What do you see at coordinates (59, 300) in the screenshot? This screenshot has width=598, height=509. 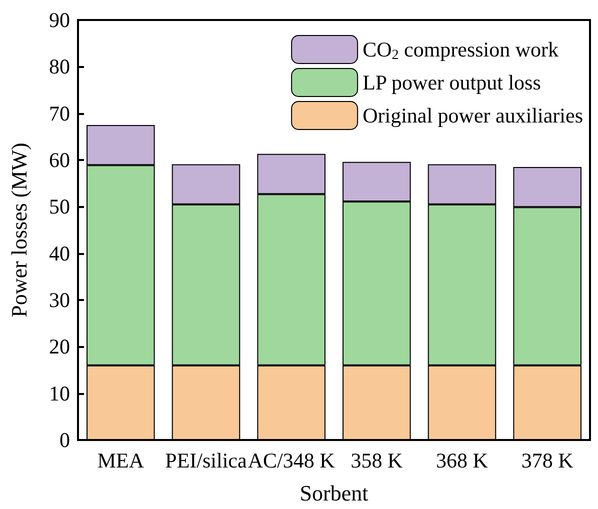 I see `y-tick-label: 30` at bounding box center [59, 300].